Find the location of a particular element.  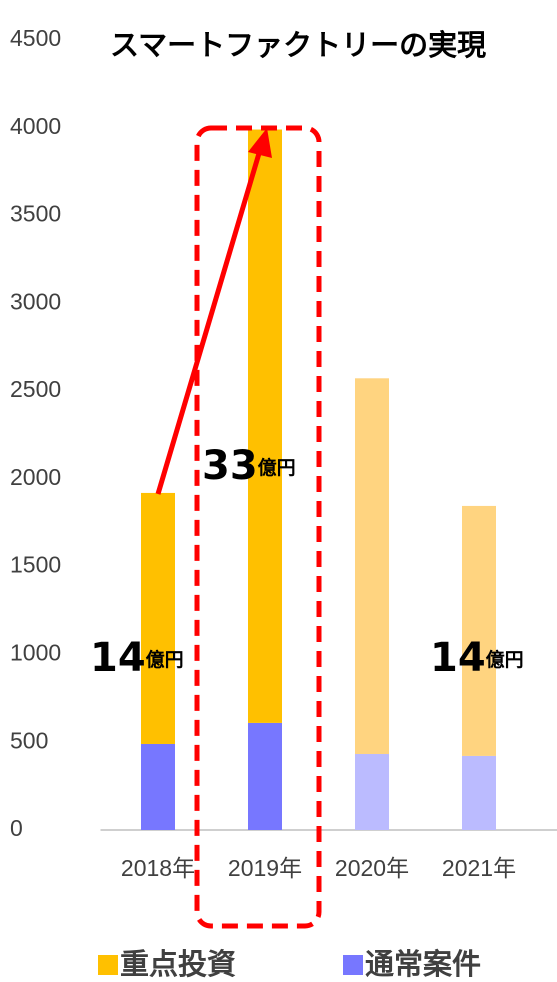

y-tick-label: 4000 is located at coordinates (35, 126).